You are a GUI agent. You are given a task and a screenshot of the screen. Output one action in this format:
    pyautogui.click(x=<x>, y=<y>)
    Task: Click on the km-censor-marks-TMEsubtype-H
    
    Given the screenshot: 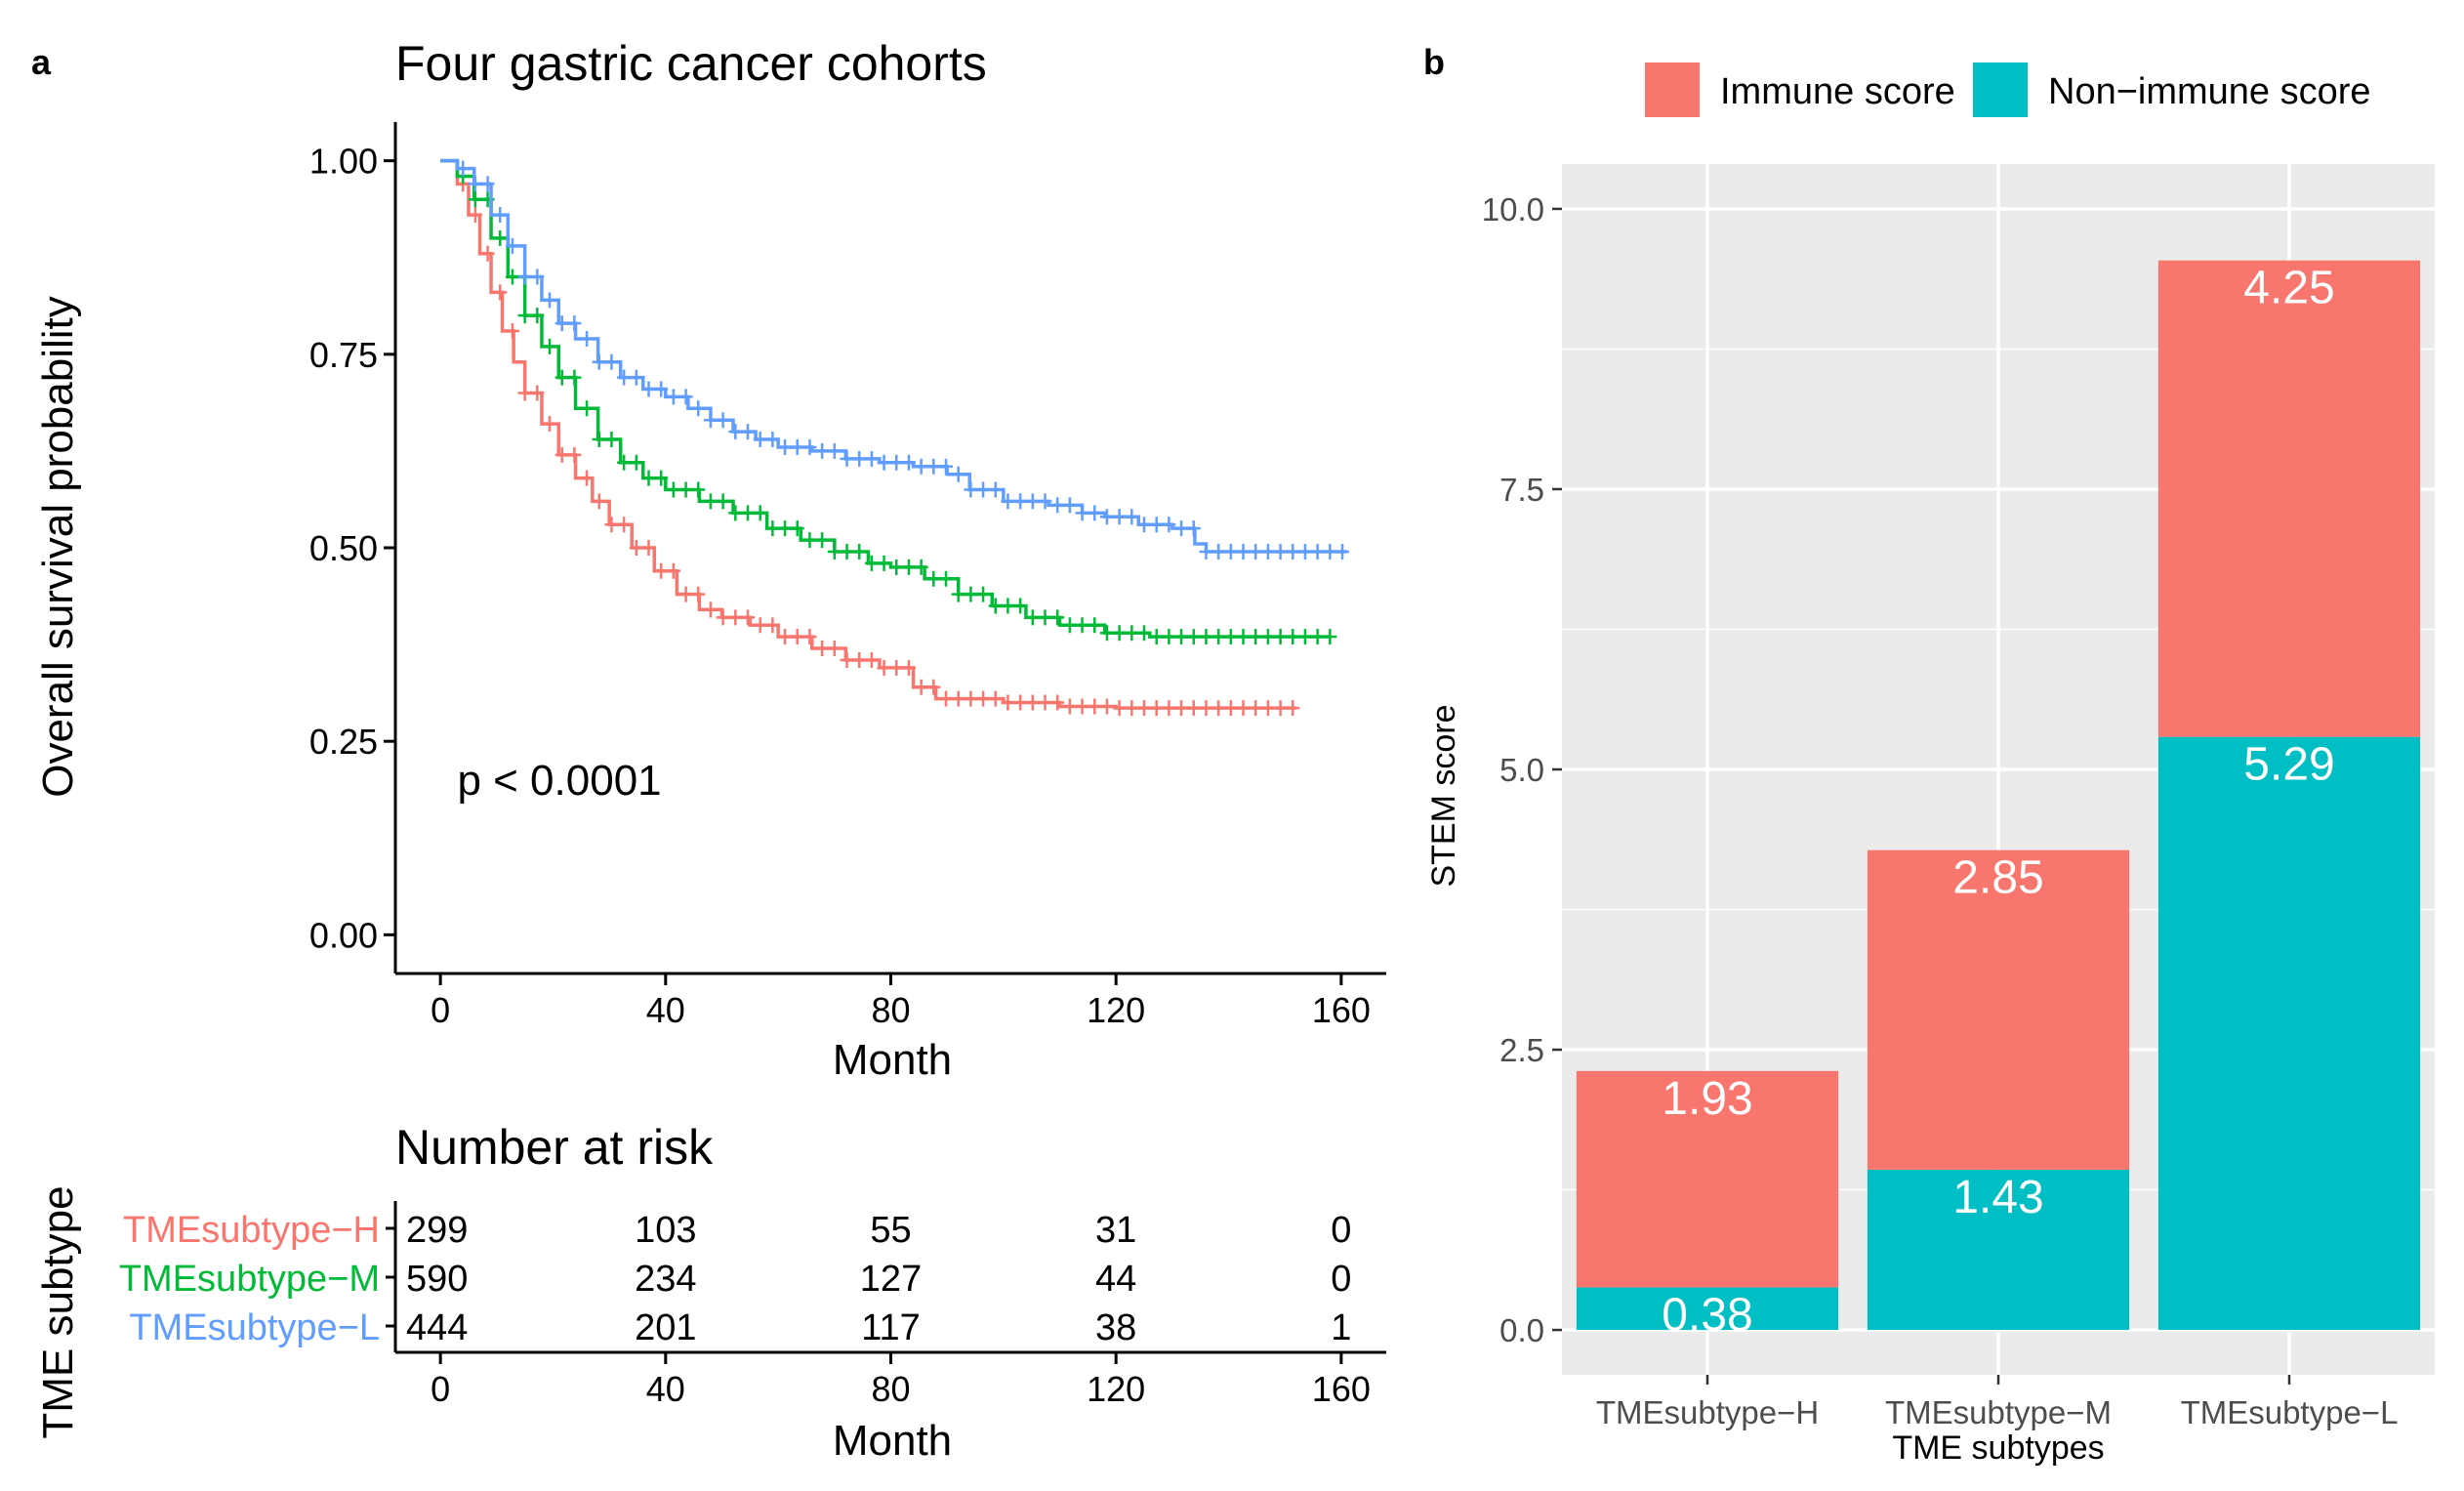 What is the action you would take?
    pyautogui.click(x=878, y=446)
    